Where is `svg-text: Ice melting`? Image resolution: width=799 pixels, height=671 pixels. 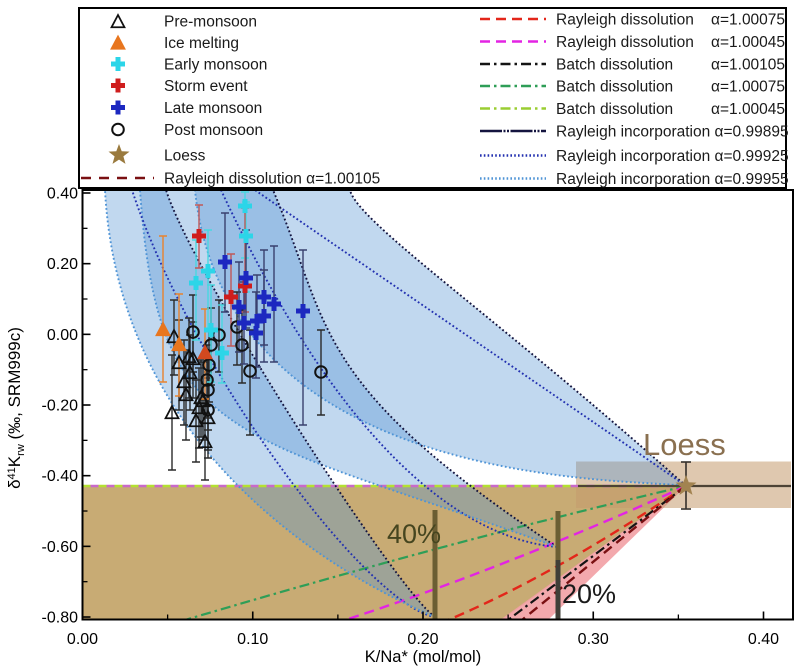
svg-text: Ice melting is located at coordinates (201, 43).